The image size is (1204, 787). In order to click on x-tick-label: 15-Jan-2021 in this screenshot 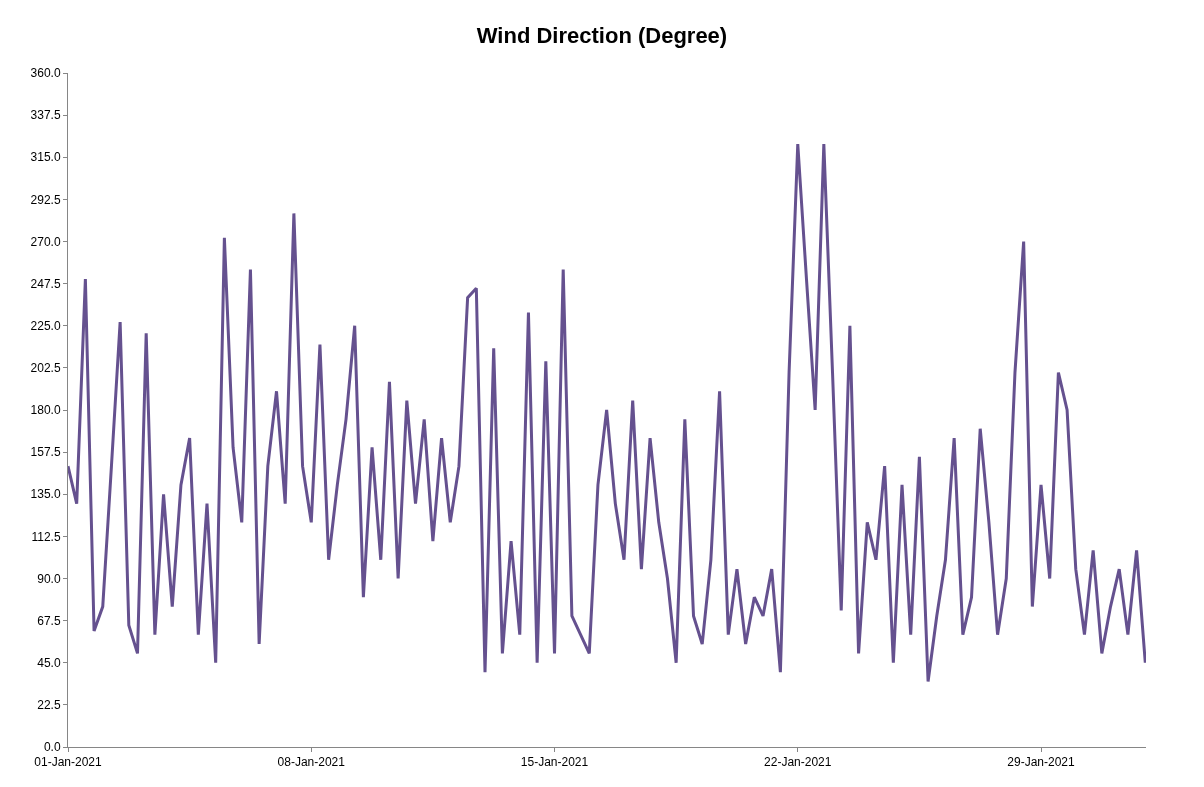, I will do `click(554, 762)`.